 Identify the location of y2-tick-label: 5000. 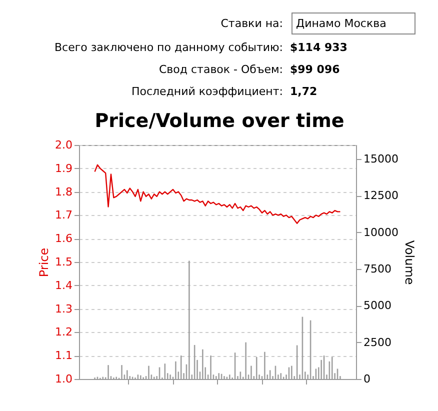
(378, 305).